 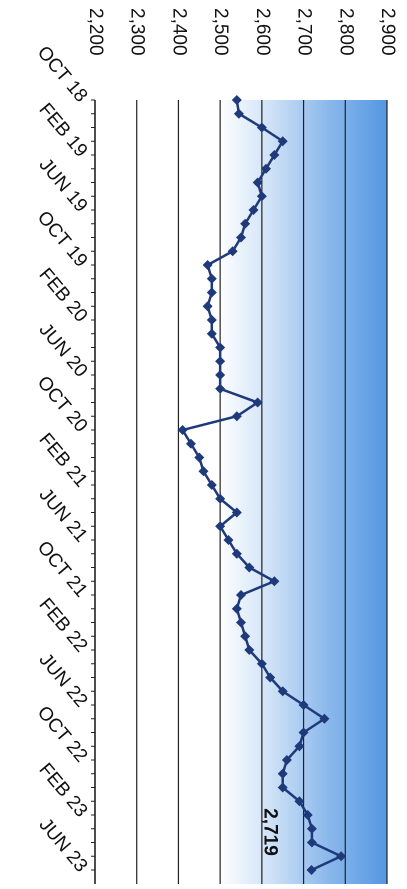 I want to click on y-tick-label: 2,700, so click(x=304, y=32).